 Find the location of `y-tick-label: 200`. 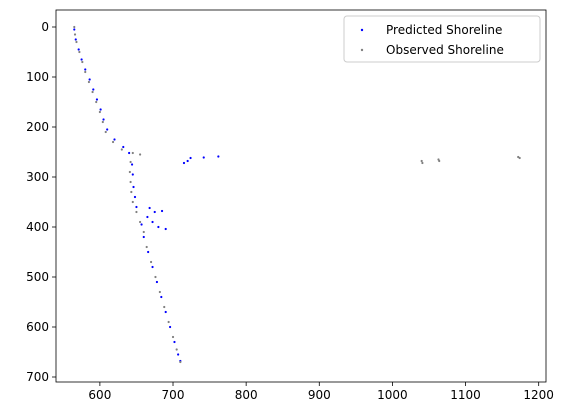

y-tick-label: 200 is located at coordinates (37, 127).